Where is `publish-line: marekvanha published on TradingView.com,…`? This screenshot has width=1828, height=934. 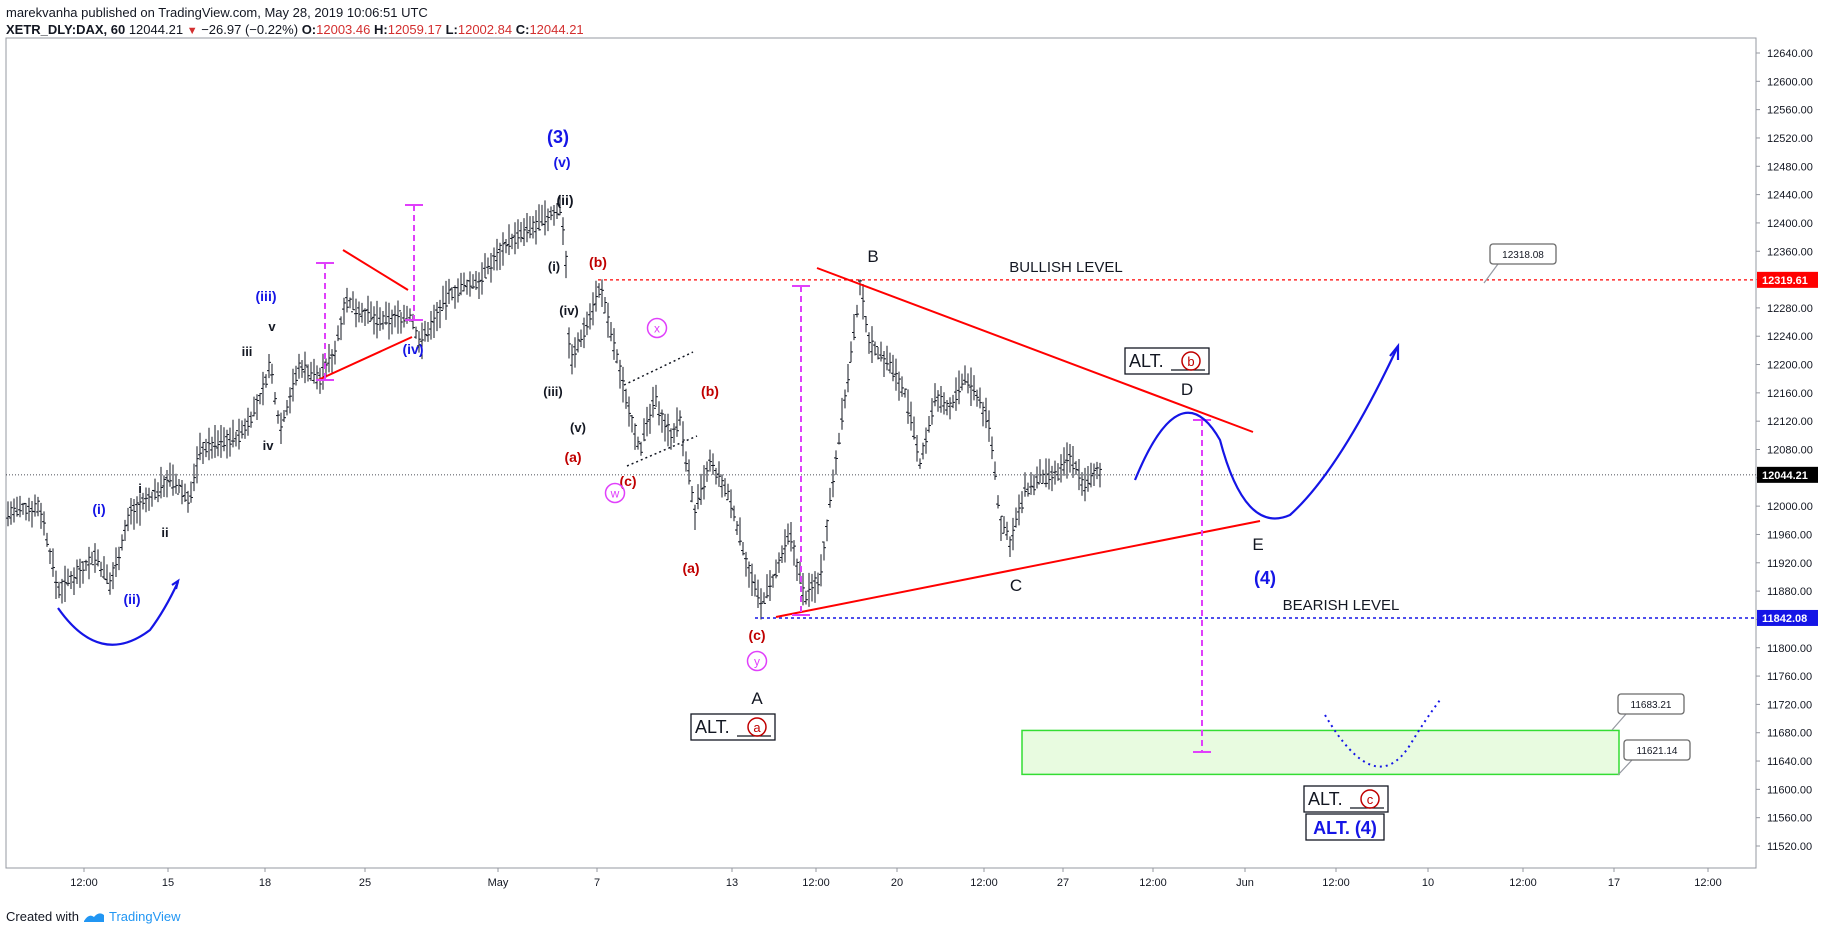
publish-line: marekvanha published on TradingView.com,… is located at coordinates (217, 12).